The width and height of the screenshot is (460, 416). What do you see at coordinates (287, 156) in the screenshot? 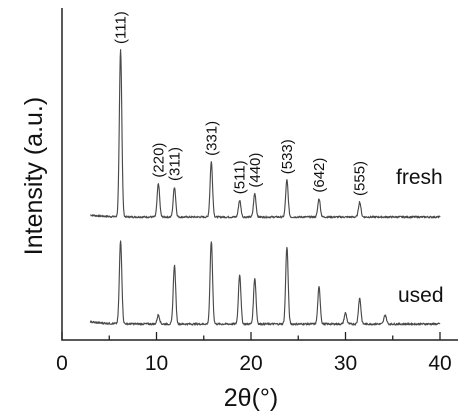
I see `peak-label: (533)` at bounding box center [287, 156].